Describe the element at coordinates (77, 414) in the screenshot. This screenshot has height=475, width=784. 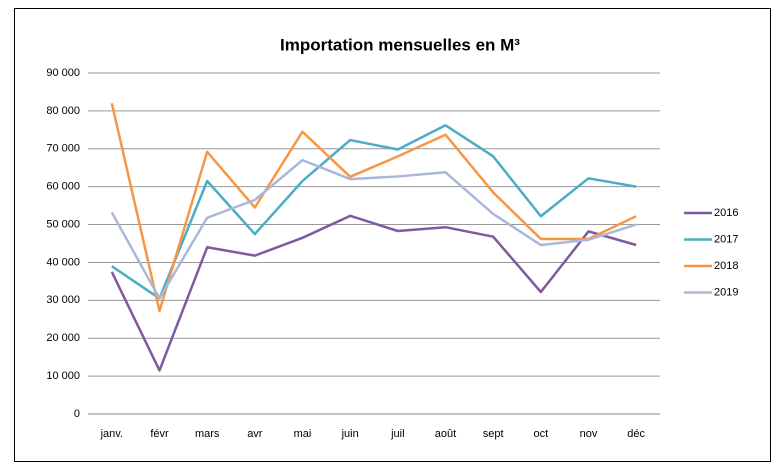
I see `y-tick-label: 0` at that location.